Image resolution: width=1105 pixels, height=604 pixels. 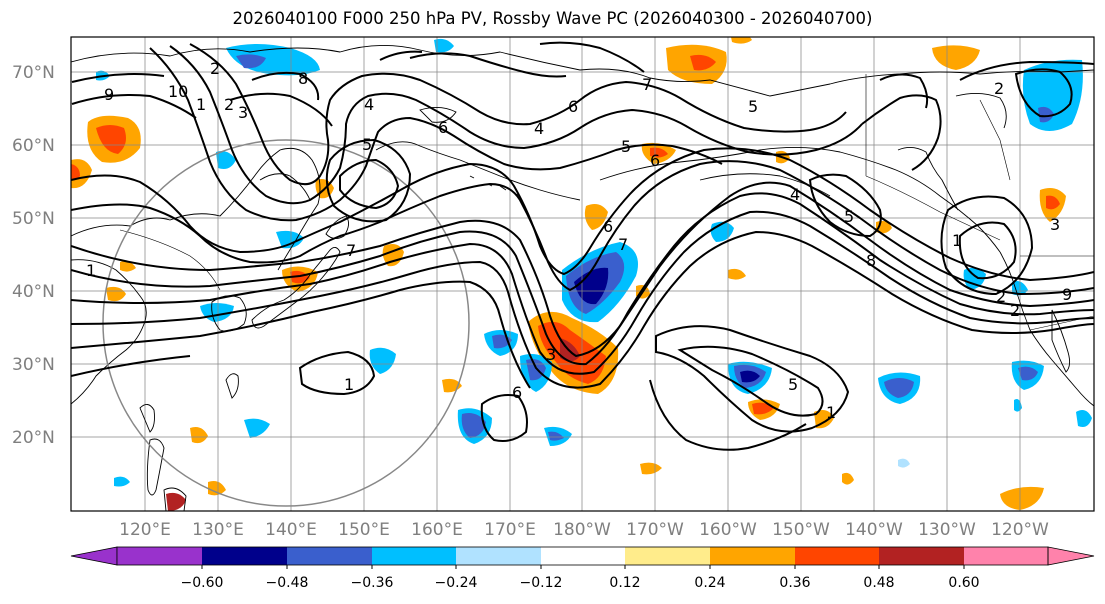 I want to click on latitude-labels: 70°N 60°N 50°N 40°N 30°N 20°N, so click(x=33, y=255).